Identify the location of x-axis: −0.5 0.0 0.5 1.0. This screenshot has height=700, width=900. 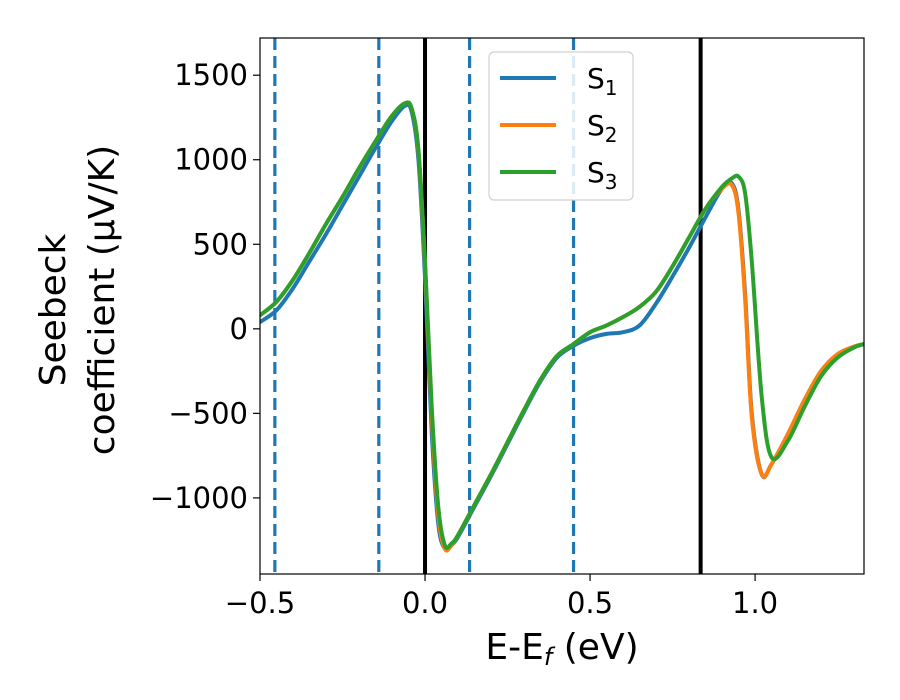
(501, 597).